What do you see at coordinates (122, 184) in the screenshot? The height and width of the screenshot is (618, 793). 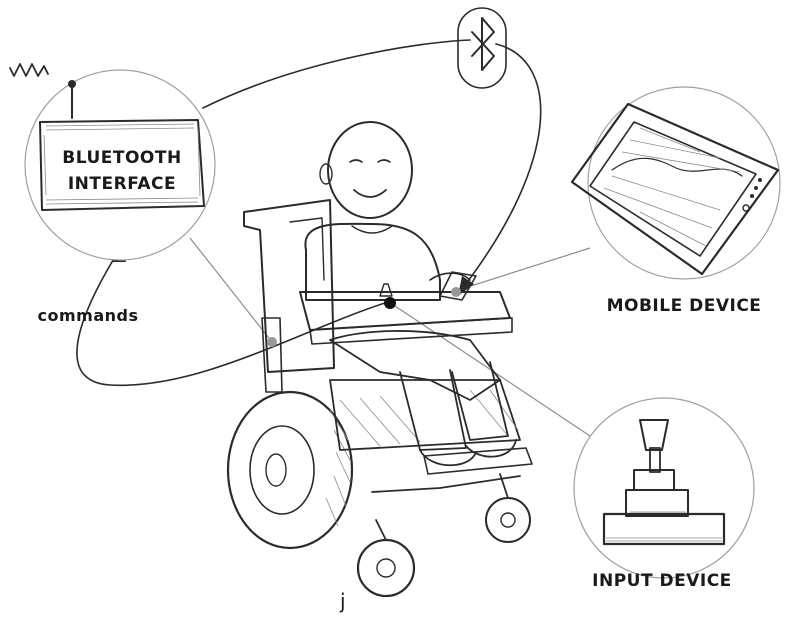 I see `bluetooth-interface-label-line2: INTERFACE` at bounding box center [122, 184].